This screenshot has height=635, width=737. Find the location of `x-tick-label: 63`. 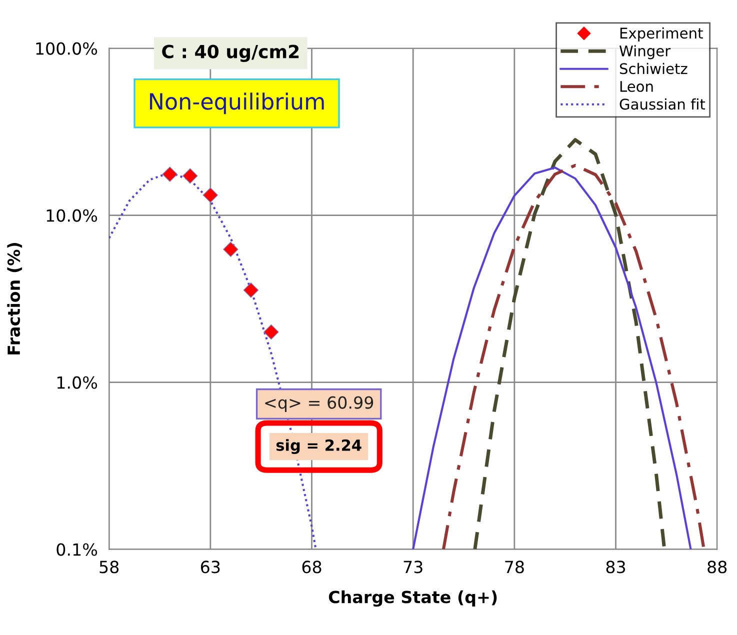

x-tick-label: 63 is located at coordinates (210, 567).